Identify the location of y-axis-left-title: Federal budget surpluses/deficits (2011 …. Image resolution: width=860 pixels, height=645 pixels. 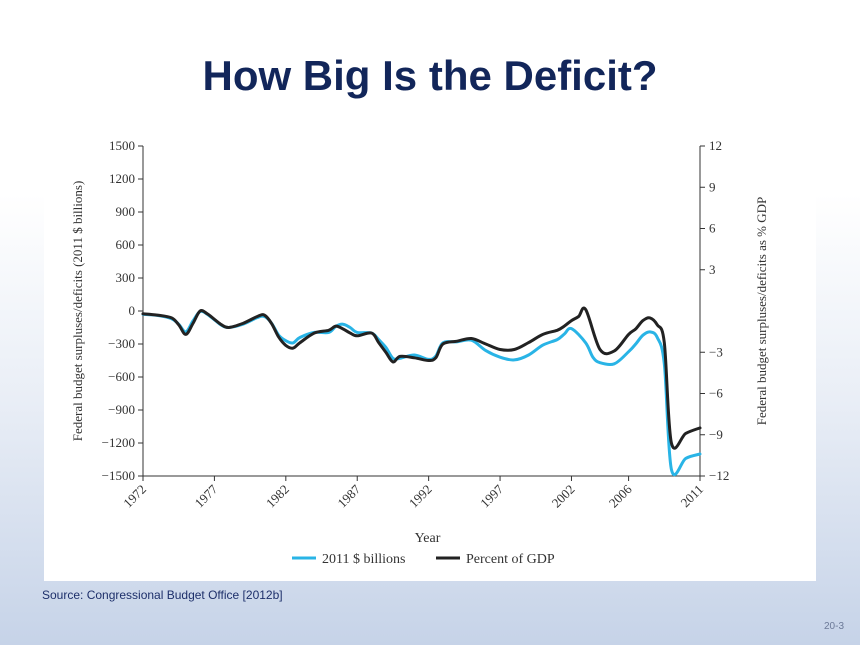
(77, 311).